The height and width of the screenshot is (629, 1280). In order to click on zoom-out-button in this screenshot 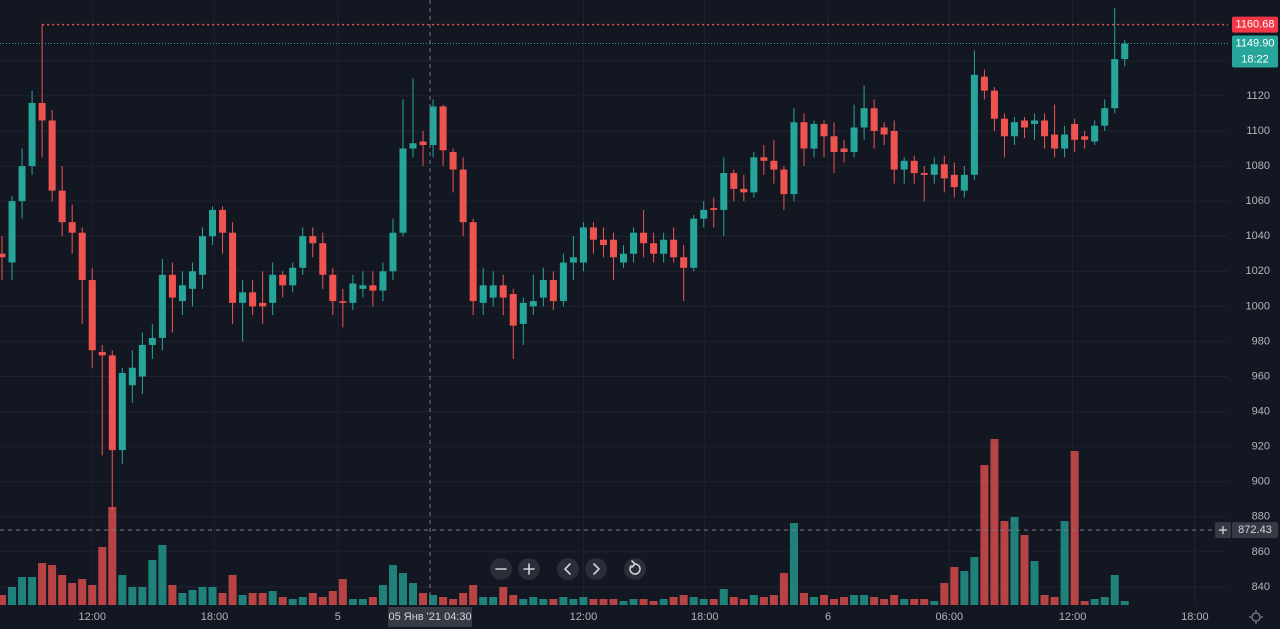, I will do `click(501, 569)`.